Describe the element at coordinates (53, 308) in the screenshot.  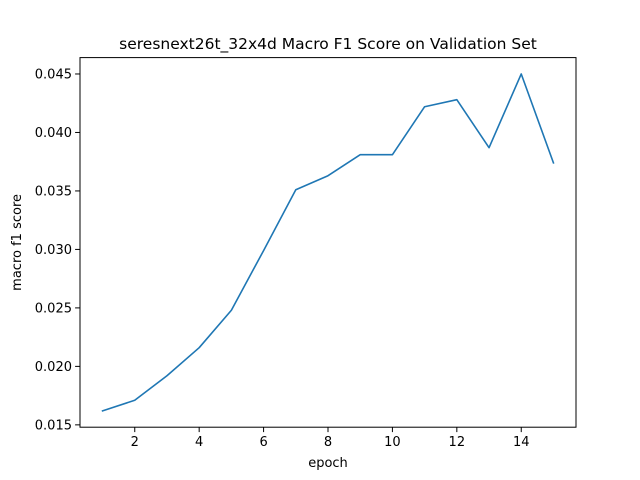
I see `y-tick-label: 0.025` at that location.